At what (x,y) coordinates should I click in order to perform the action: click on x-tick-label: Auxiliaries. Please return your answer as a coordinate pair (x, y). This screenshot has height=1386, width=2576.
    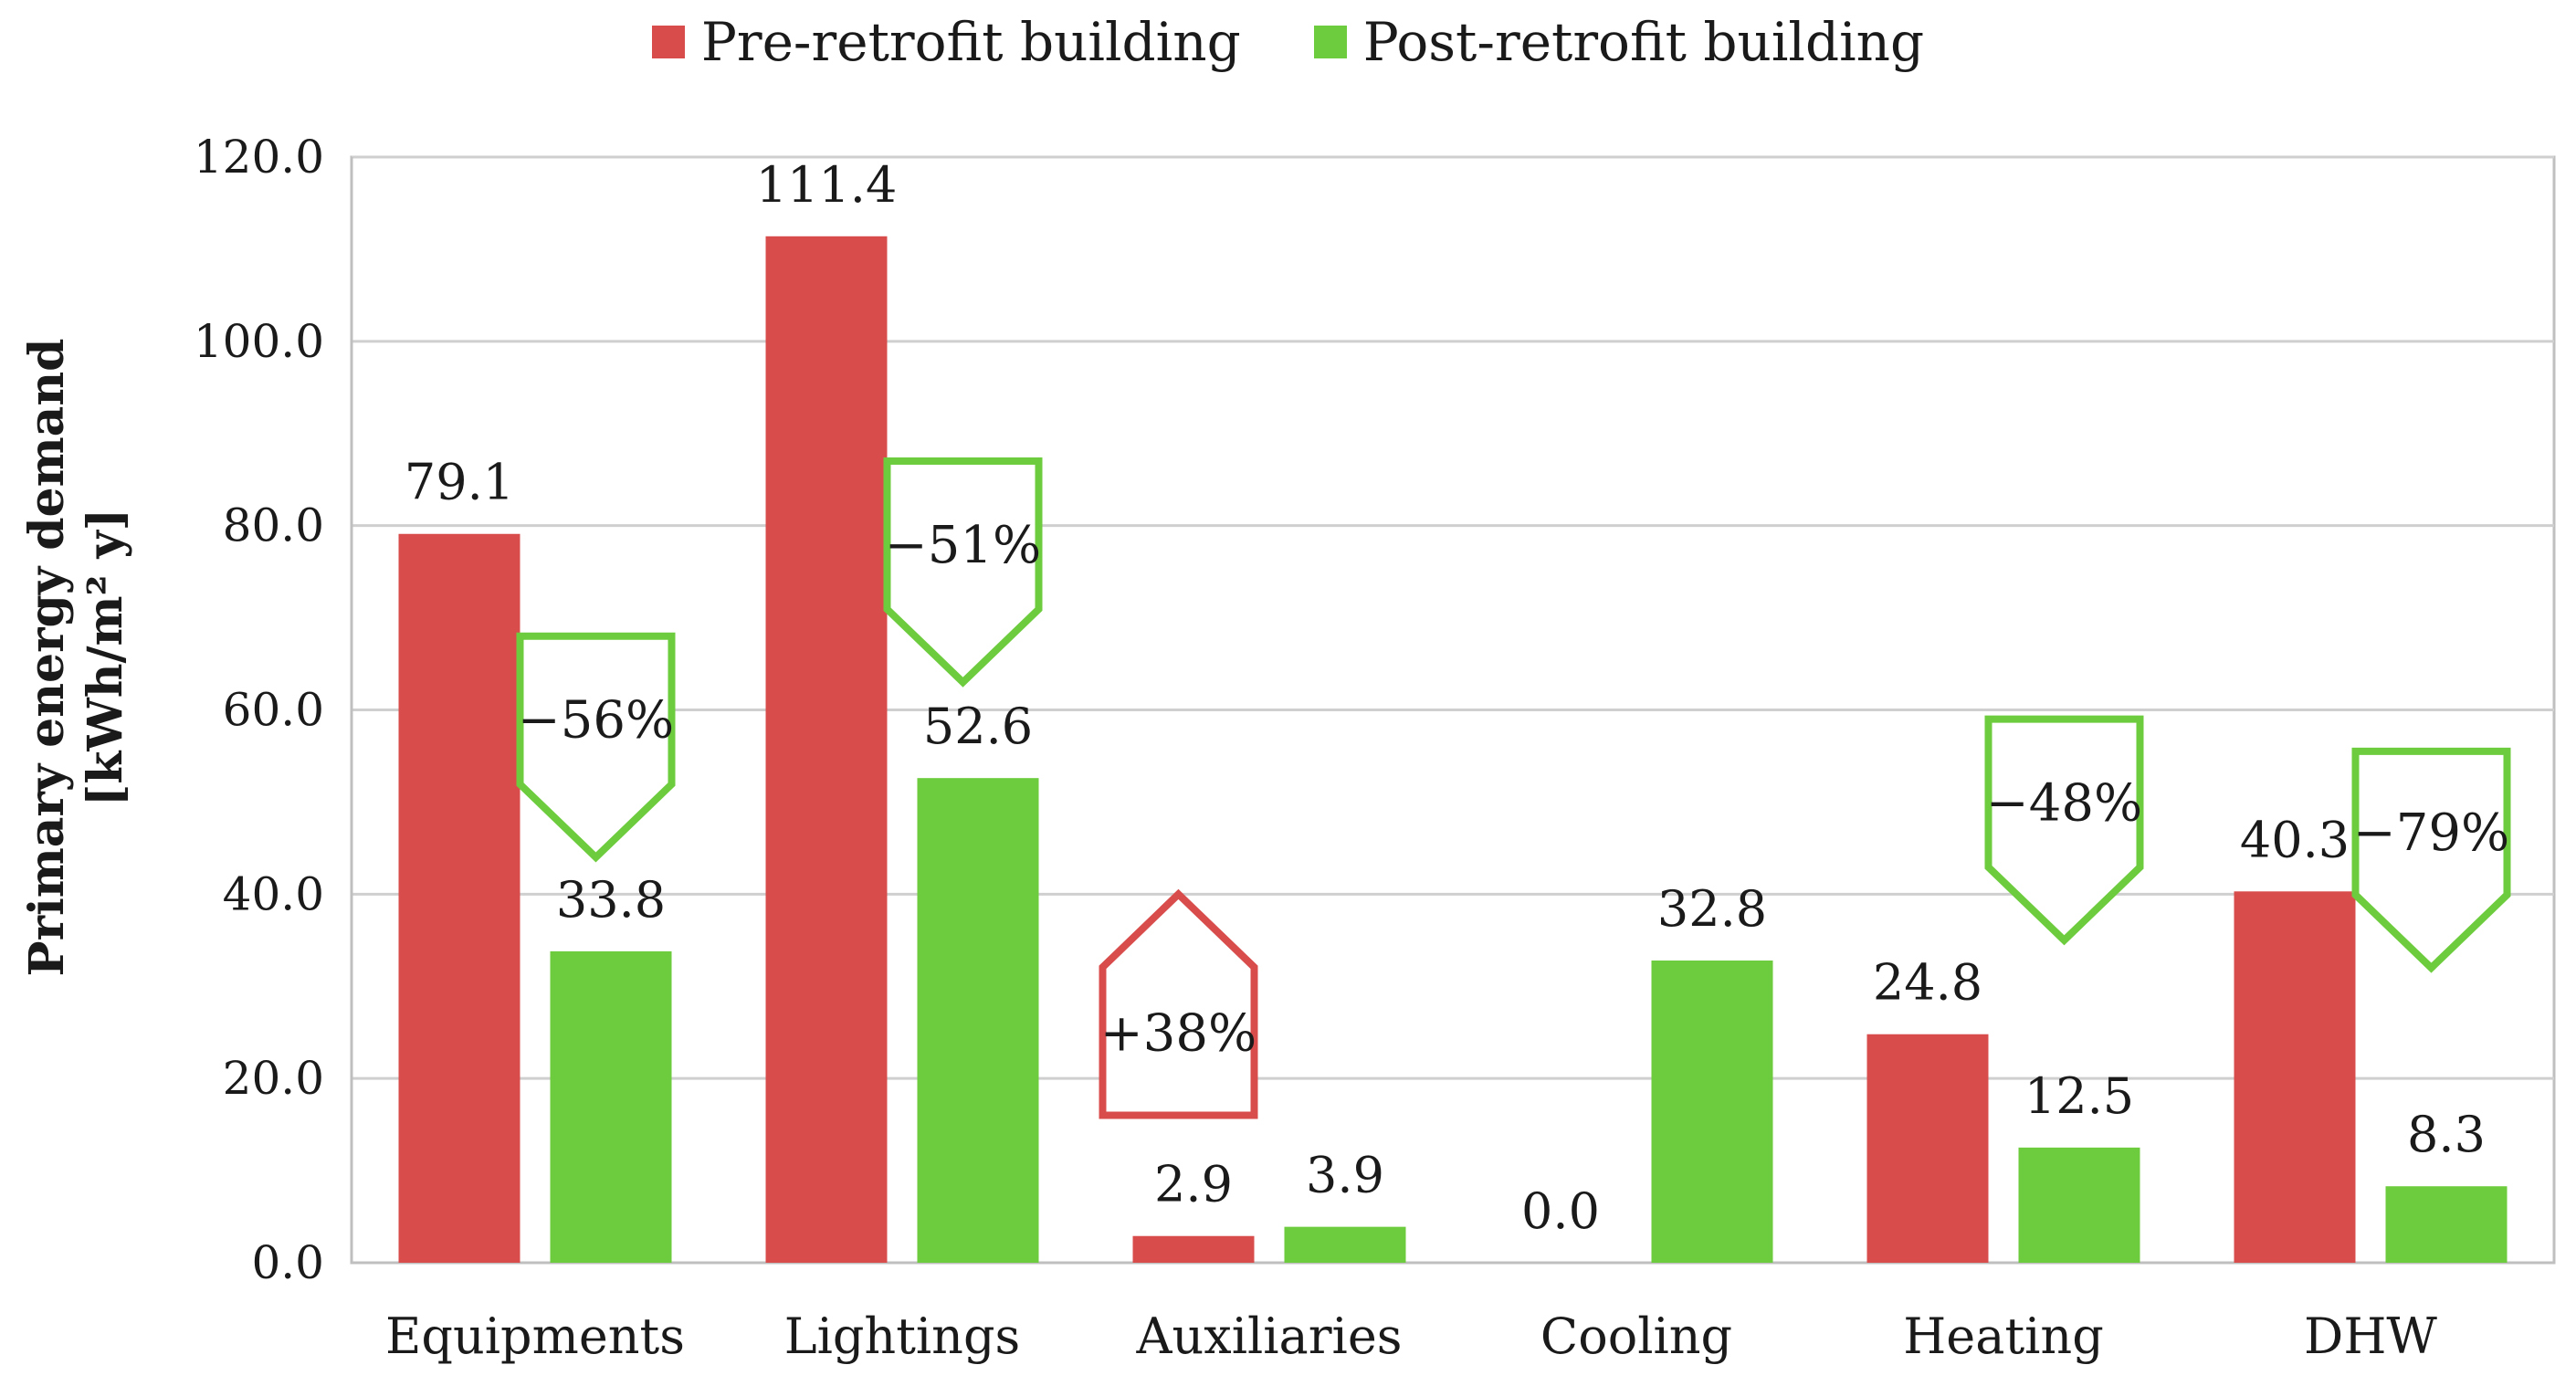
    Looking at the image, I should click on (1269, 1336).